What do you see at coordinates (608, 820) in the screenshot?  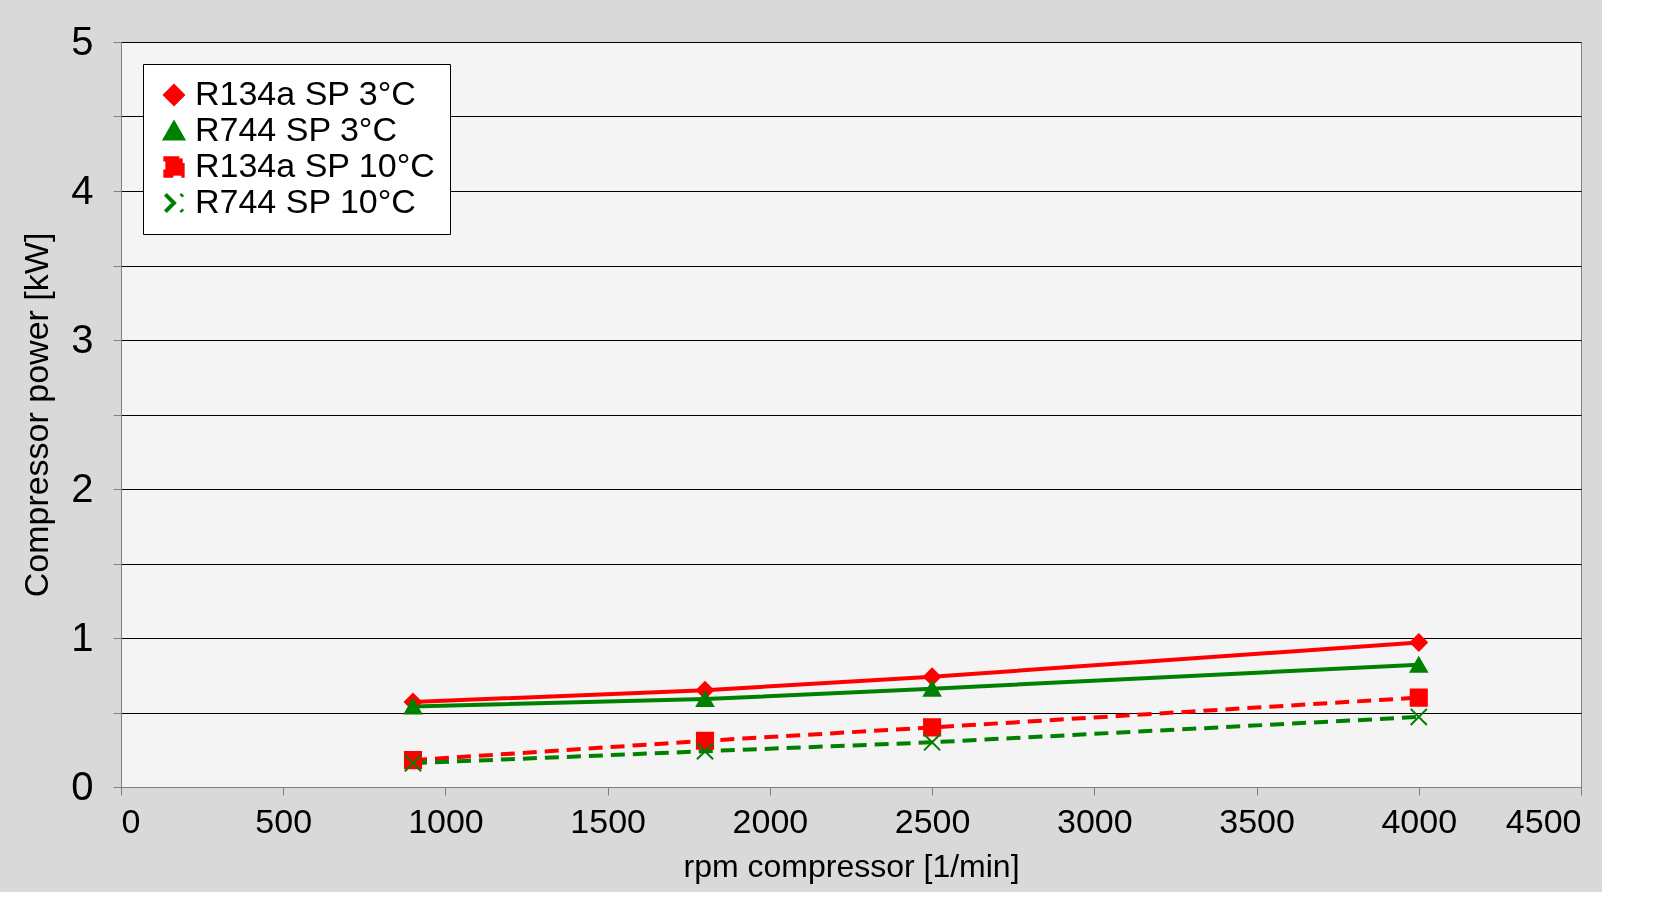 I see `x-tick-label: 1500` at bounding box center [608, 820].